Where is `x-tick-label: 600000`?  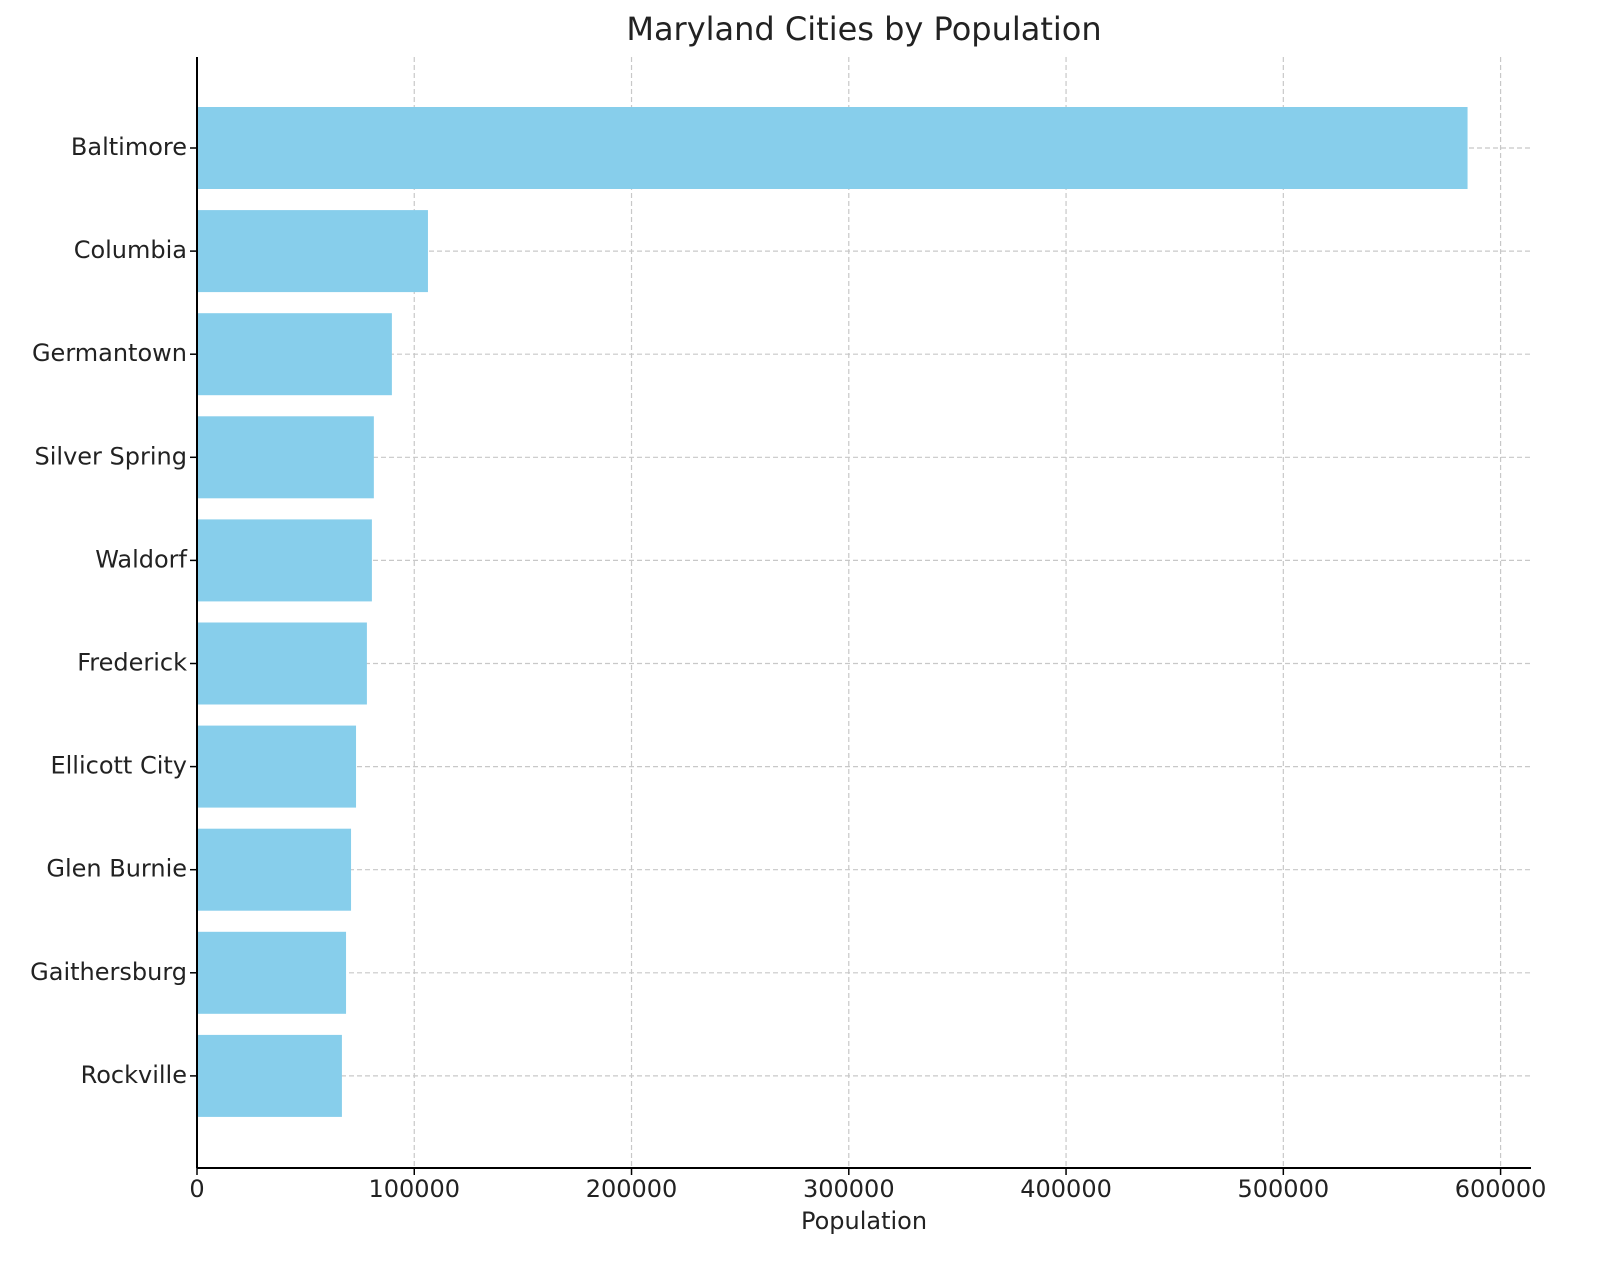 x-tick-label: 600000 is located at coordinates (1501, 1189).